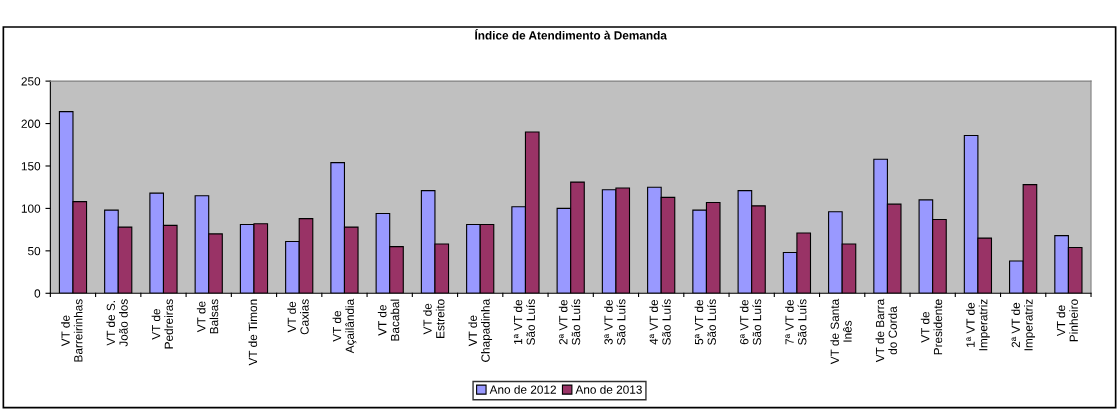 Image resolution: width=1119 pixels, height=416 pixels. I want to click on y-tick-label: 250, so click(31, 81).